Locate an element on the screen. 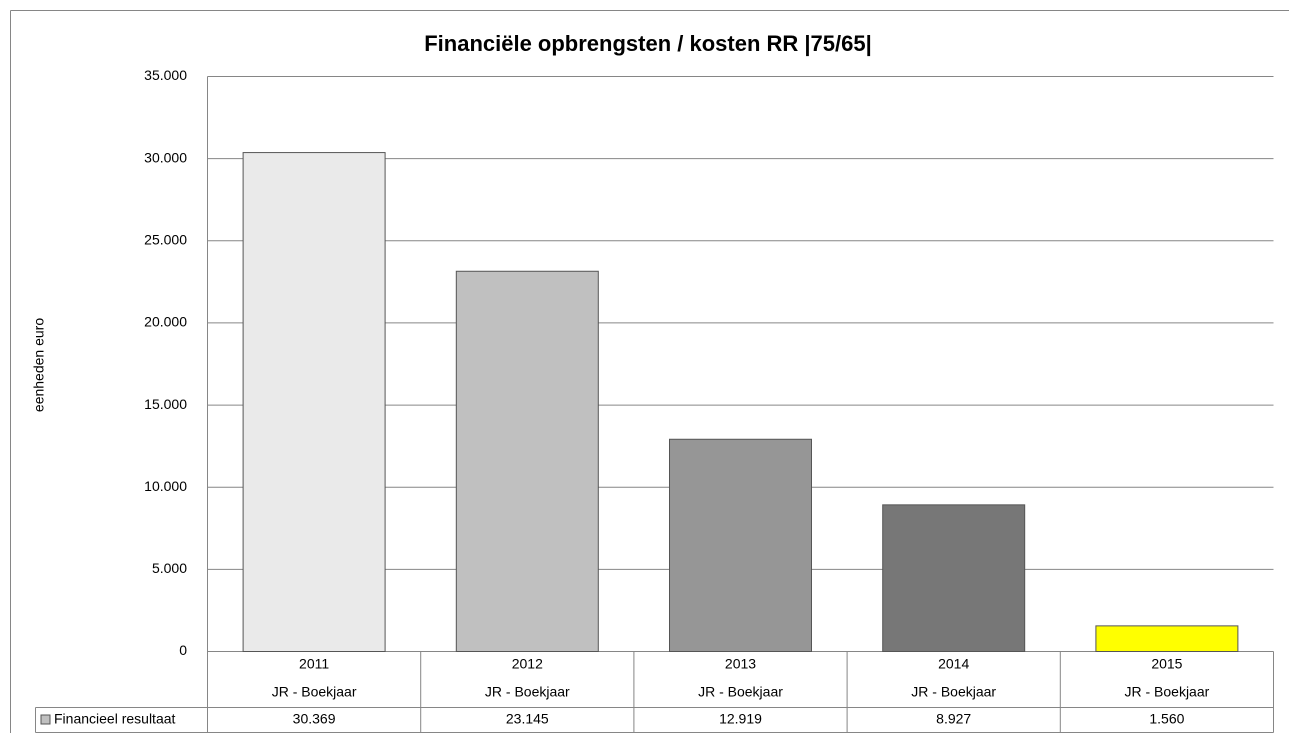 This screenshot has width=1289, height=738. y-tick-label: 30.000 is located at coordinates (165, 157).